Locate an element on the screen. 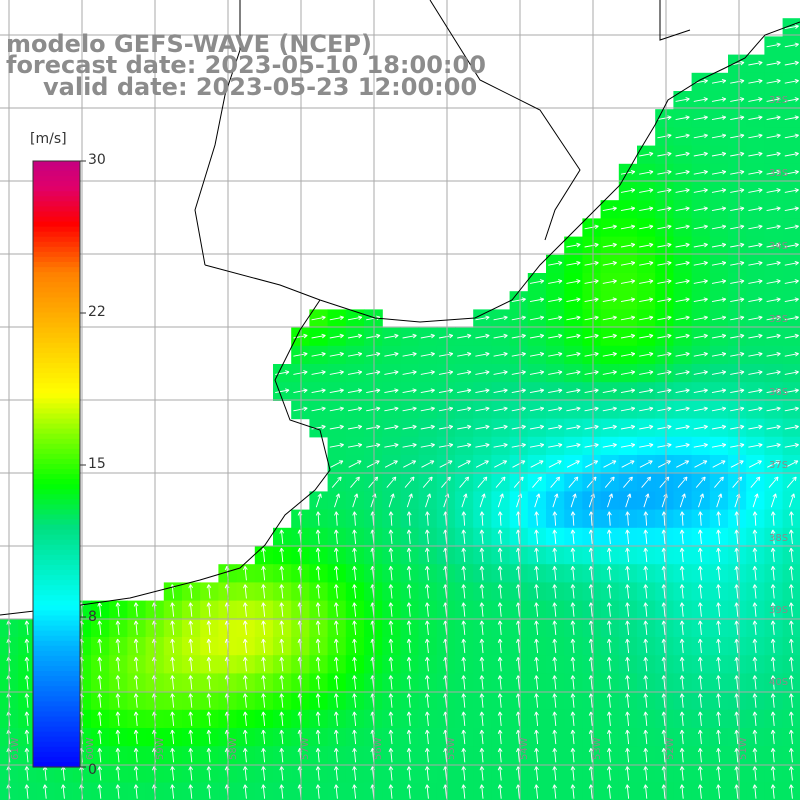 The width and height of the screenshot is (800, 800). lat-label: 36S is located at coordinates (779, 392).